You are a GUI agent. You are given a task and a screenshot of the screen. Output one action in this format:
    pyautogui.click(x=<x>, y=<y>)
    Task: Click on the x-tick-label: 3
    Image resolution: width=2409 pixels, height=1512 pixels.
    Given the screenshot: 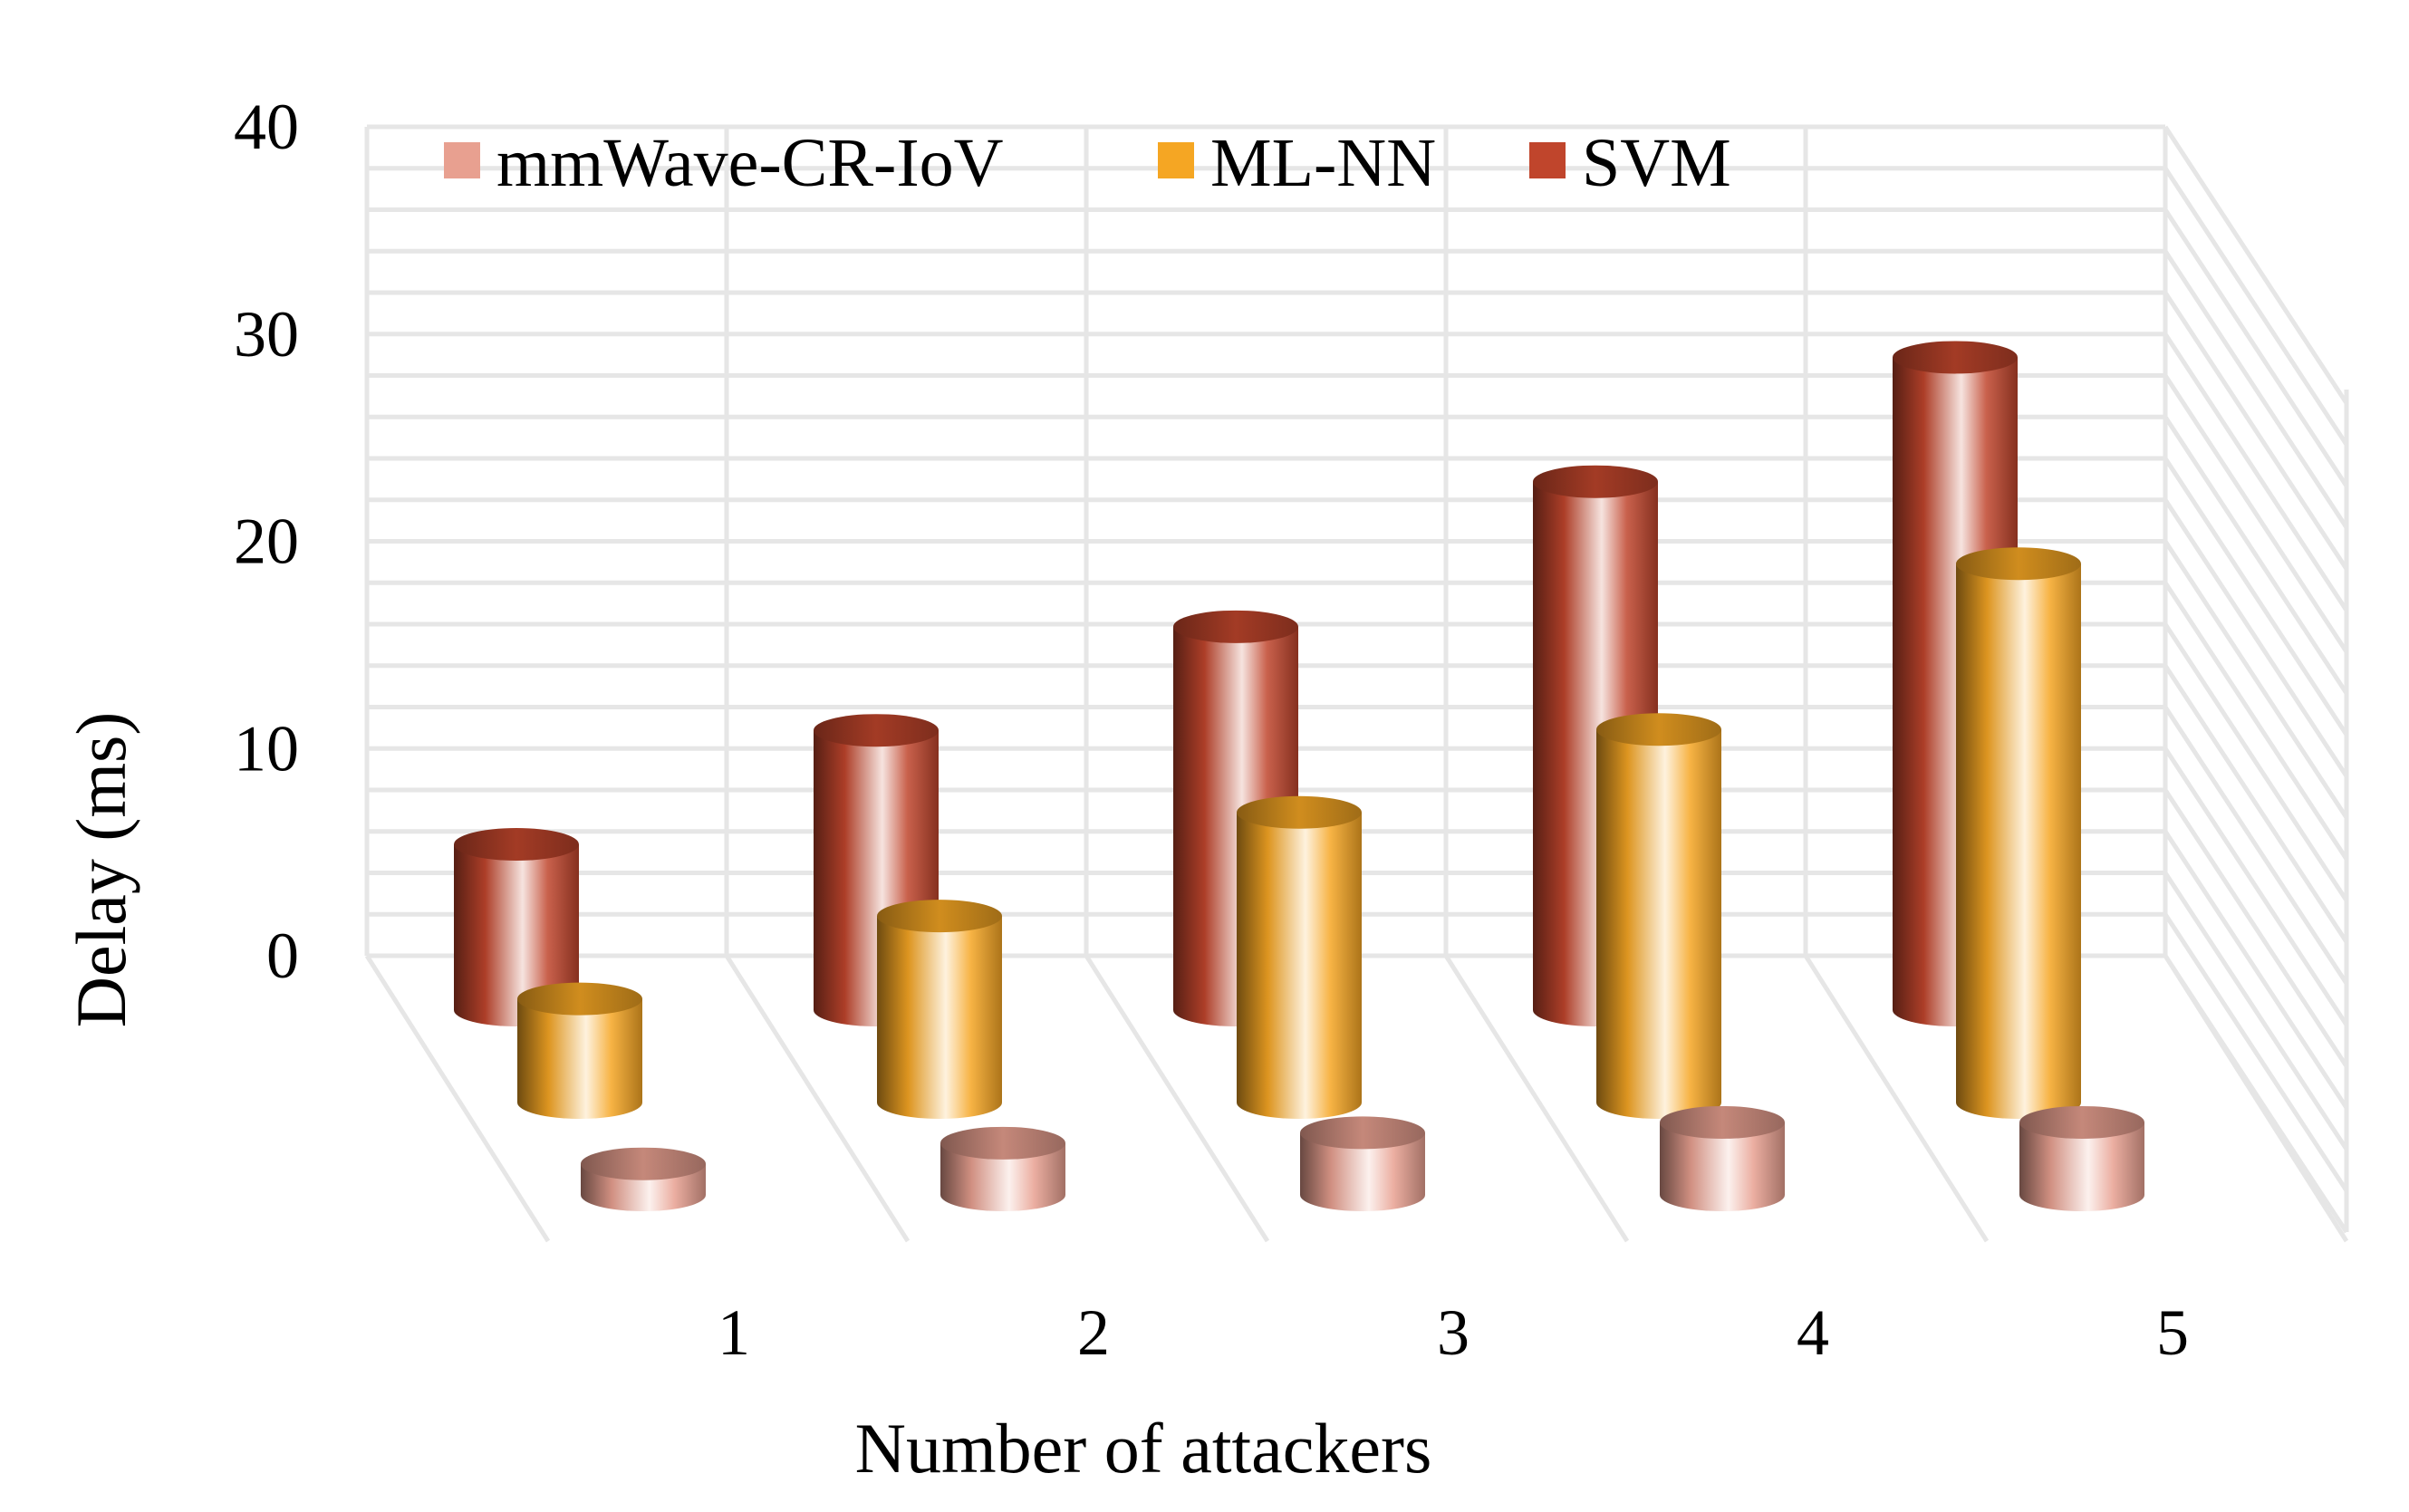 What is the action you would take?
    pyautogui.click(x=1453, y=1332)
    